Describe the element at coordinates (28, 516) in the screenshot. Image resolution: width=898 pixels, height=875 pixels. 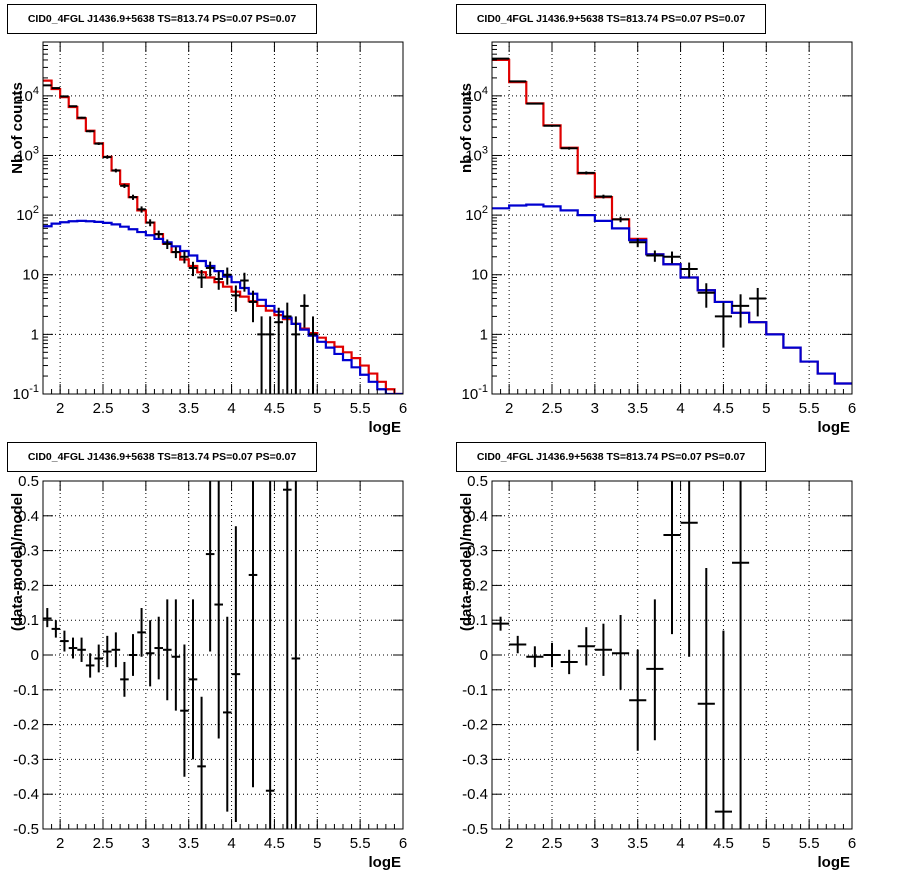
I see `y-tick-label: 0.4` at that location.